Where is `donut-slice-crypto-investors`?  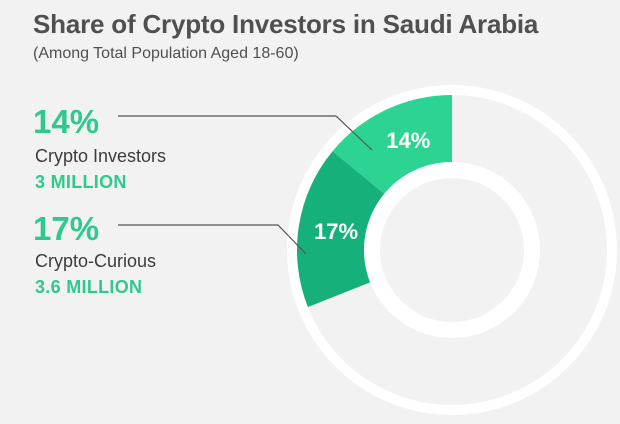
donut-slice-crypto-investors is located at coordinates (392, 144).